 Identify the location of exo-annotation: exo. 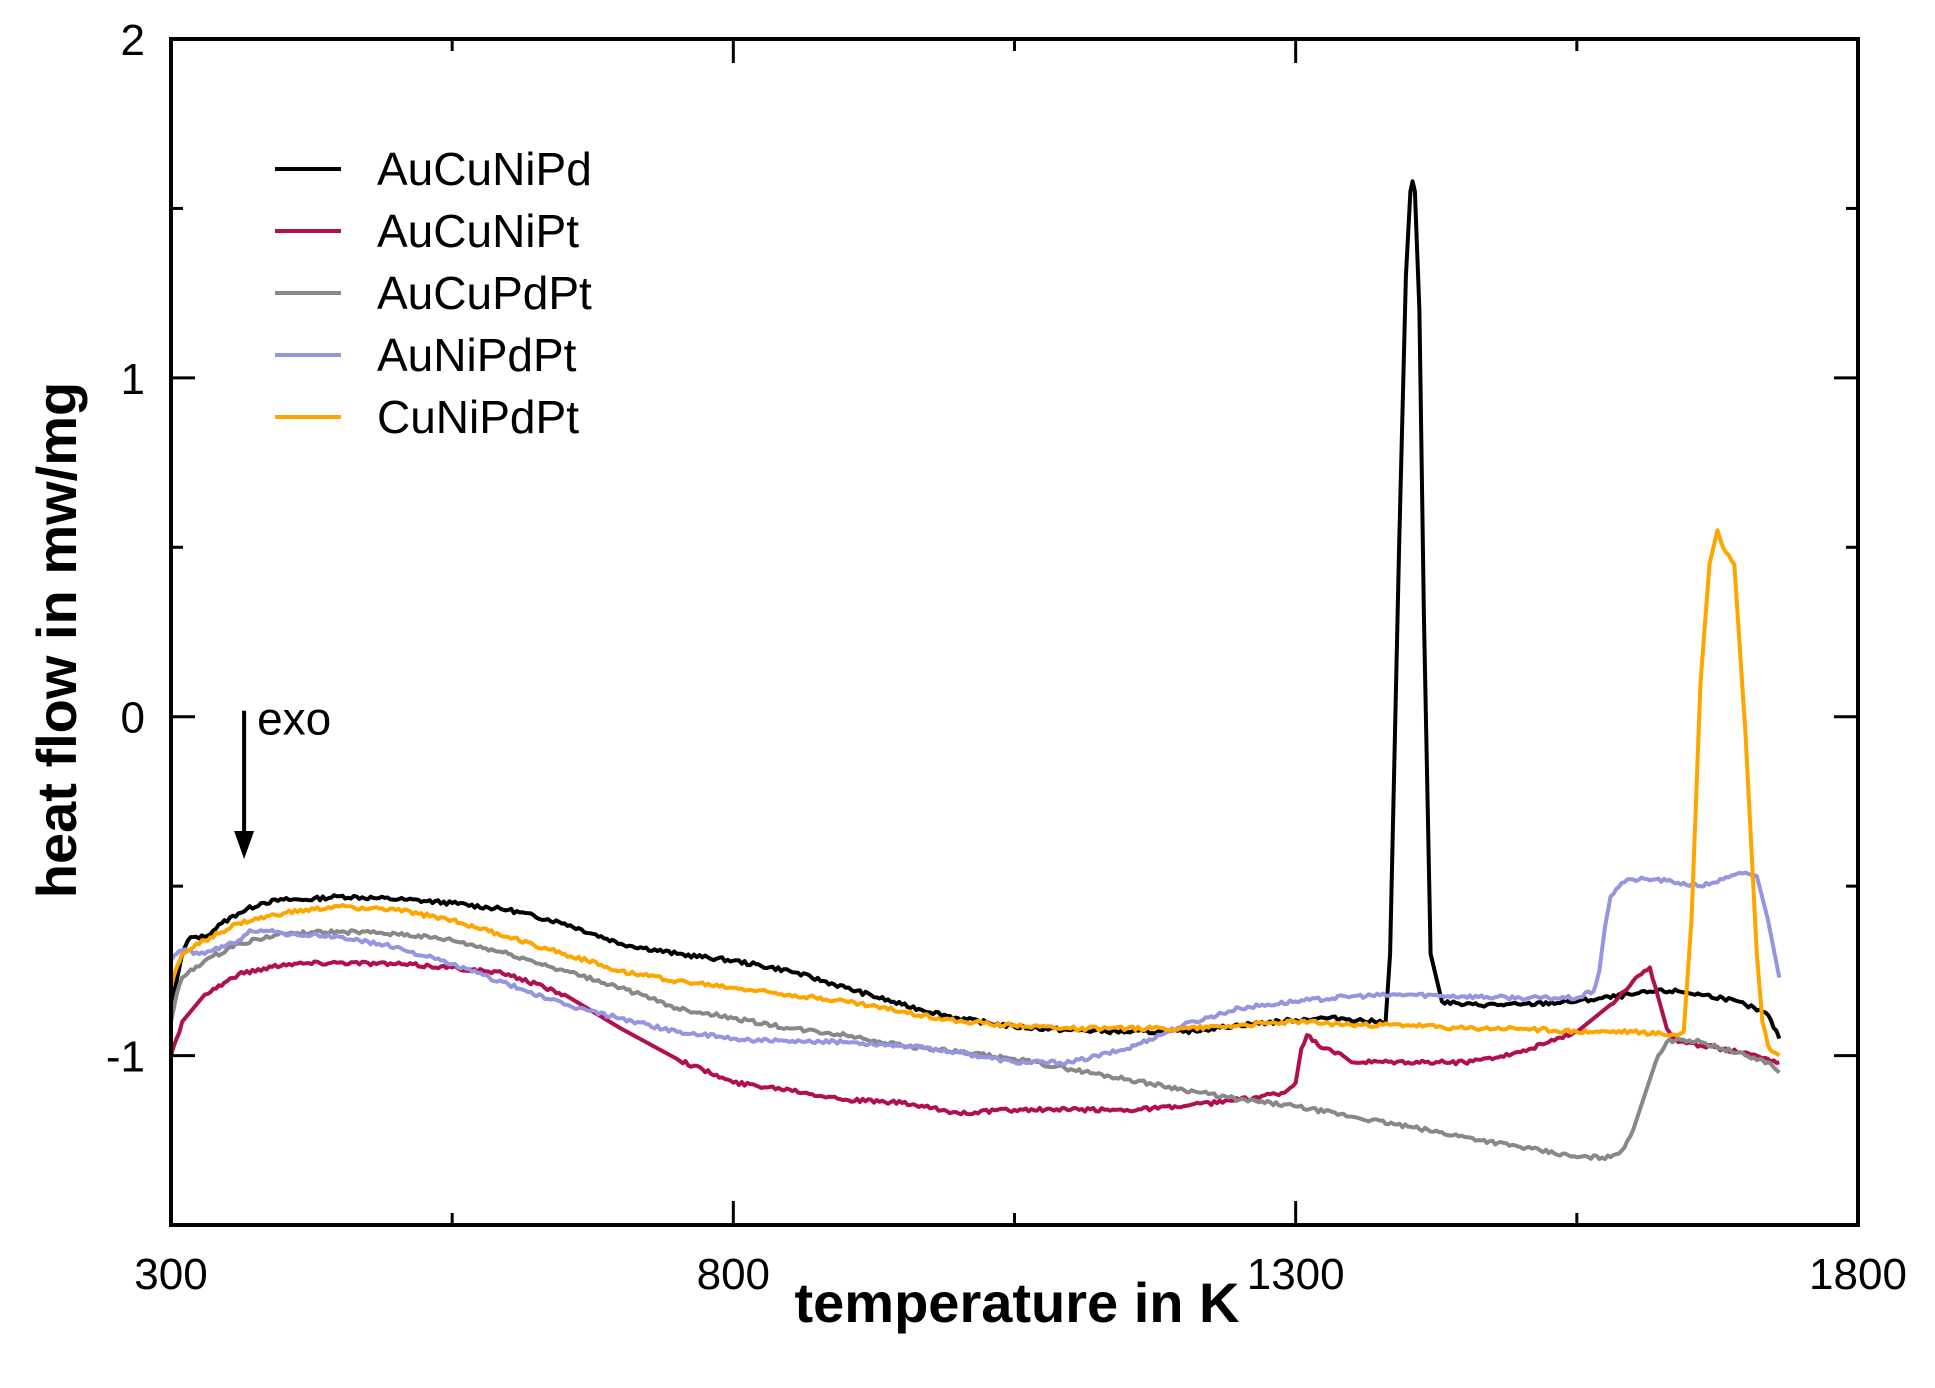
(282, 776).